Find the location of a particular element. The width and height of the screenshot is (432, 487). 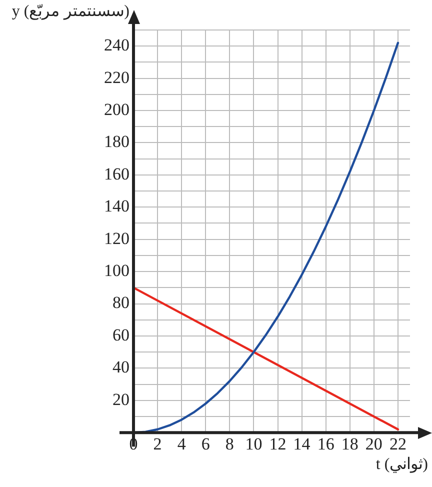

y-tick-label: 120 is located at coordinates (117, 238).